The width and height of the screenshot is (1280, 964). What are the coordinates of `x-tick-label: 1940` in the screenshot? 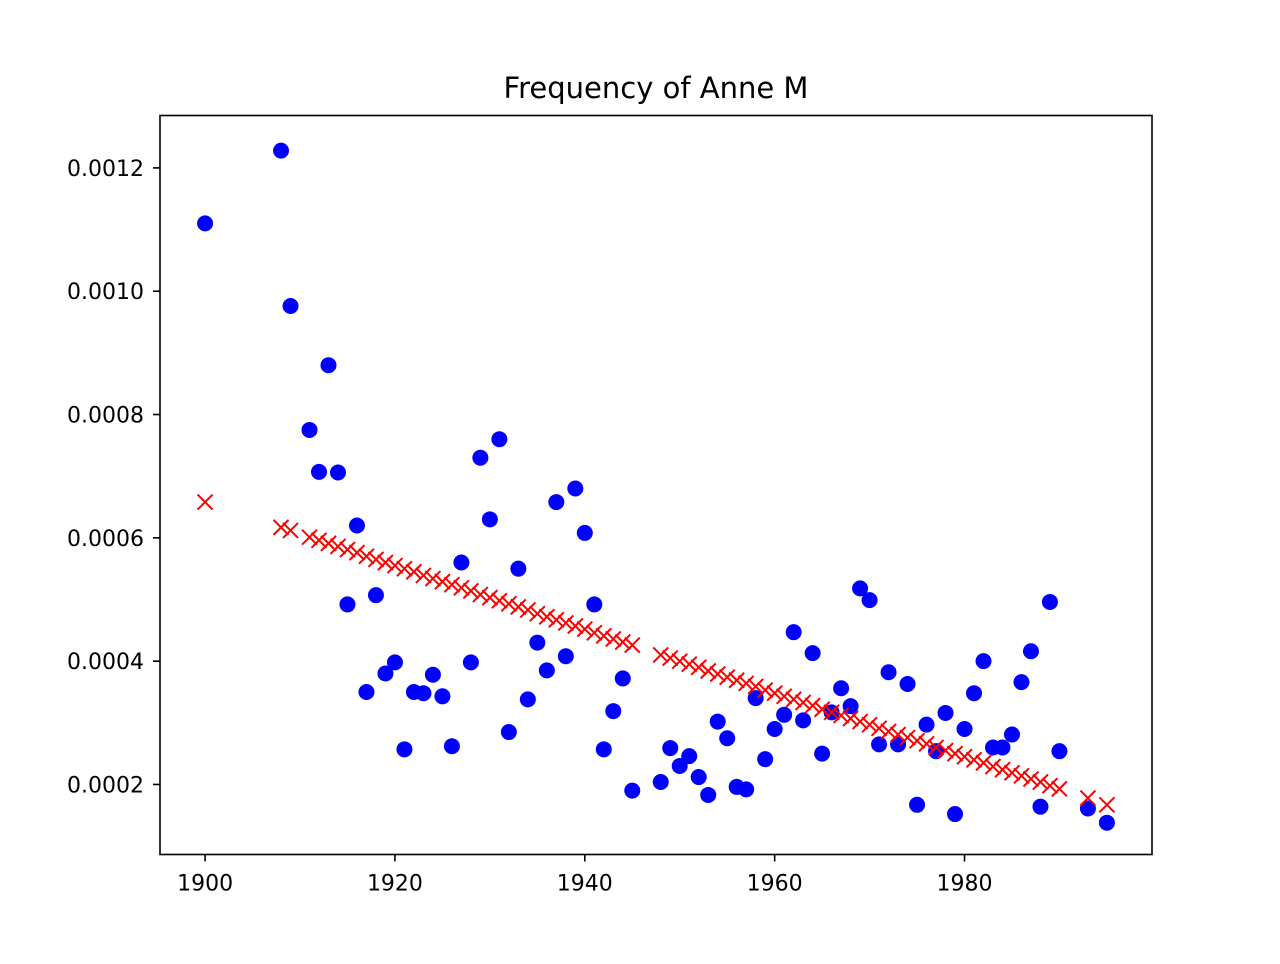 It's located at (585, 884).